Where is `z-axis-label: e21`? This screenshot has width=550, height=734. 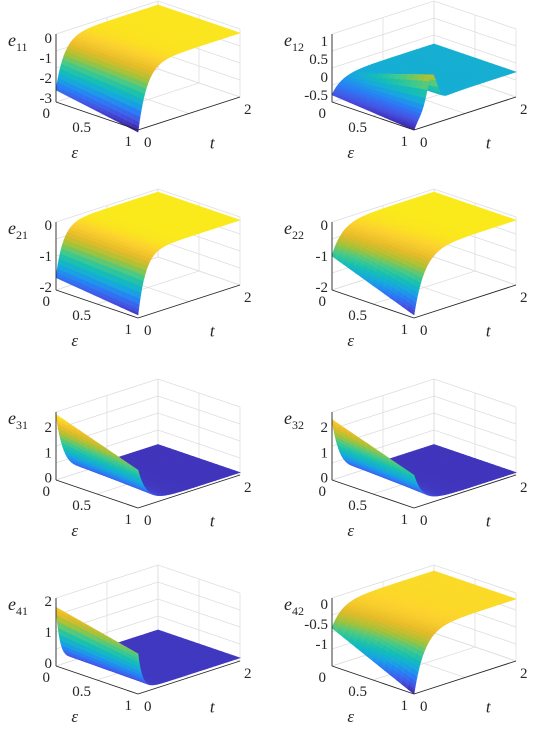
z-axis-label: e21 is located at coordinates (18, 230).